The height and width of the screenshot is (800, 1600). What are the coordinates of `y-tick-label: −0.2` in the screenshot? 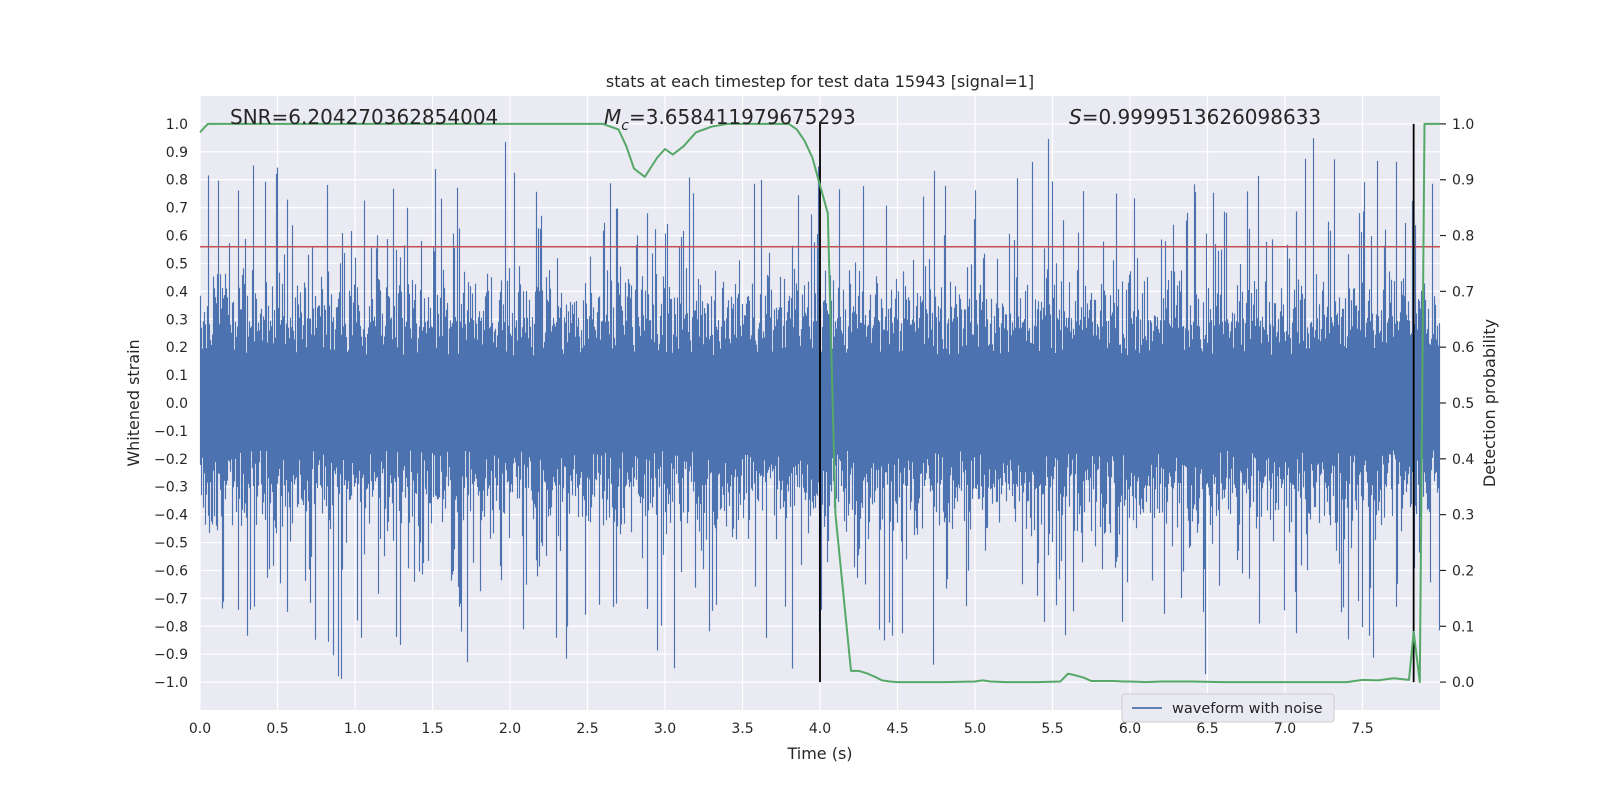 It's located at (171, 460).